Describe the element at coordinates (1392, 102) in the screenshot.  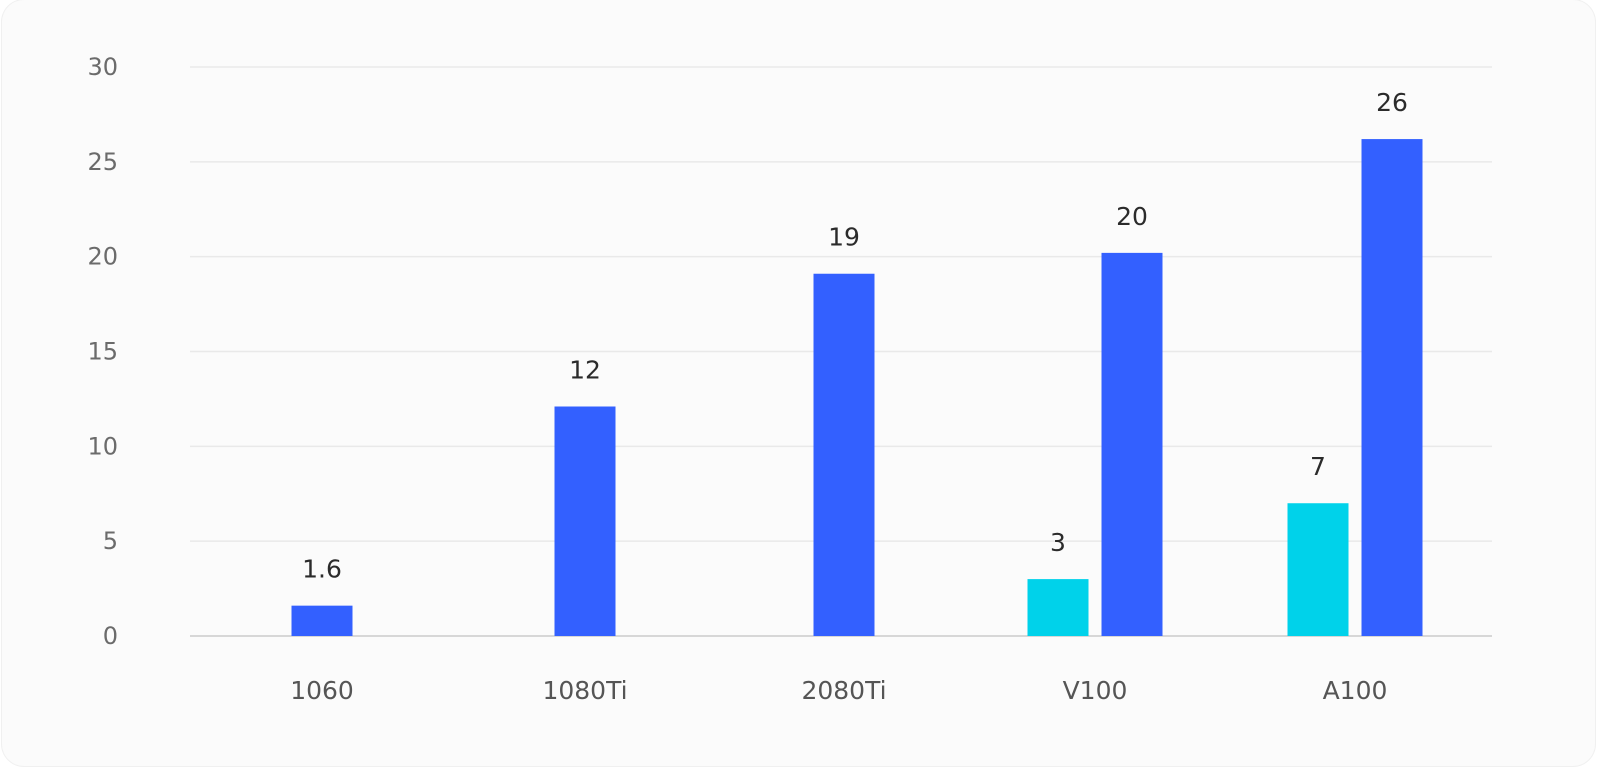
I see `bar-value-label: 26` at that location.